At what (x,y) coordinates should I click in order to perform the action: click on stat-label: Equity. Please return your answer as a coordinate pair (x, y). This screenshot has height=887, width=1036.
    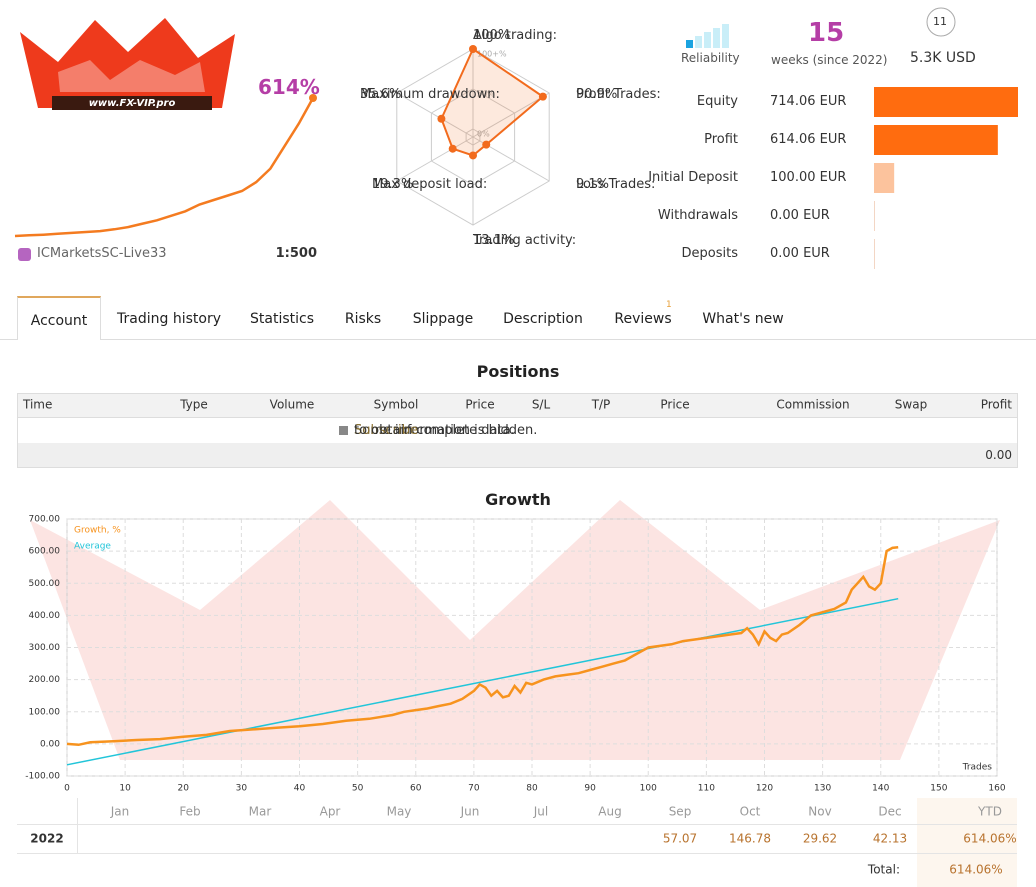
    Looking at the image, I should click on (717, 101).